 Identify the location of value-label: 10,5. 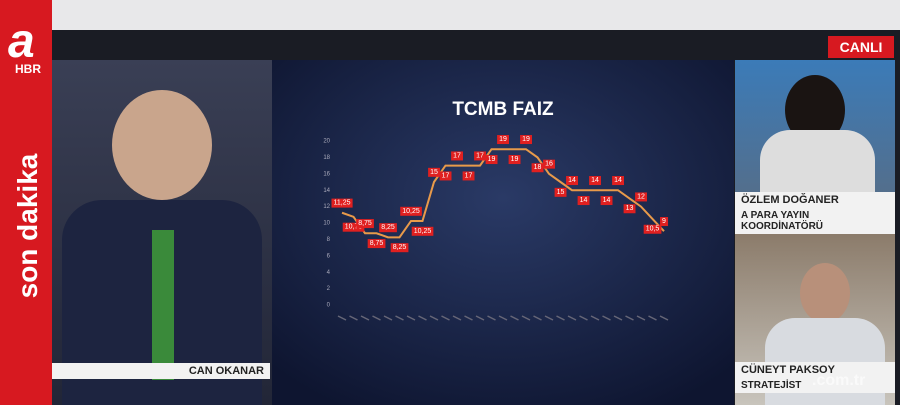
(653, 229).